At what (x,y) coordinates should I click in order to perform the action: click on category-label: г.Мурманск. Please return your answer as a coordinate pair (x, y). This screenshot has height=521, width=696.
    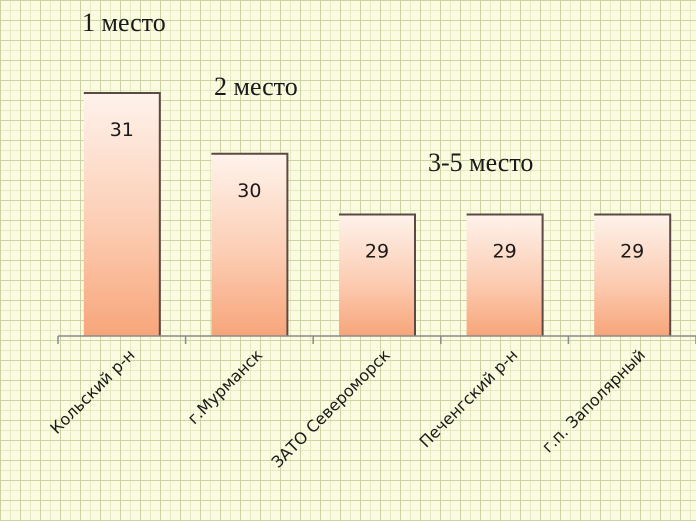
    Looking at the image, I should click on (225, 386).